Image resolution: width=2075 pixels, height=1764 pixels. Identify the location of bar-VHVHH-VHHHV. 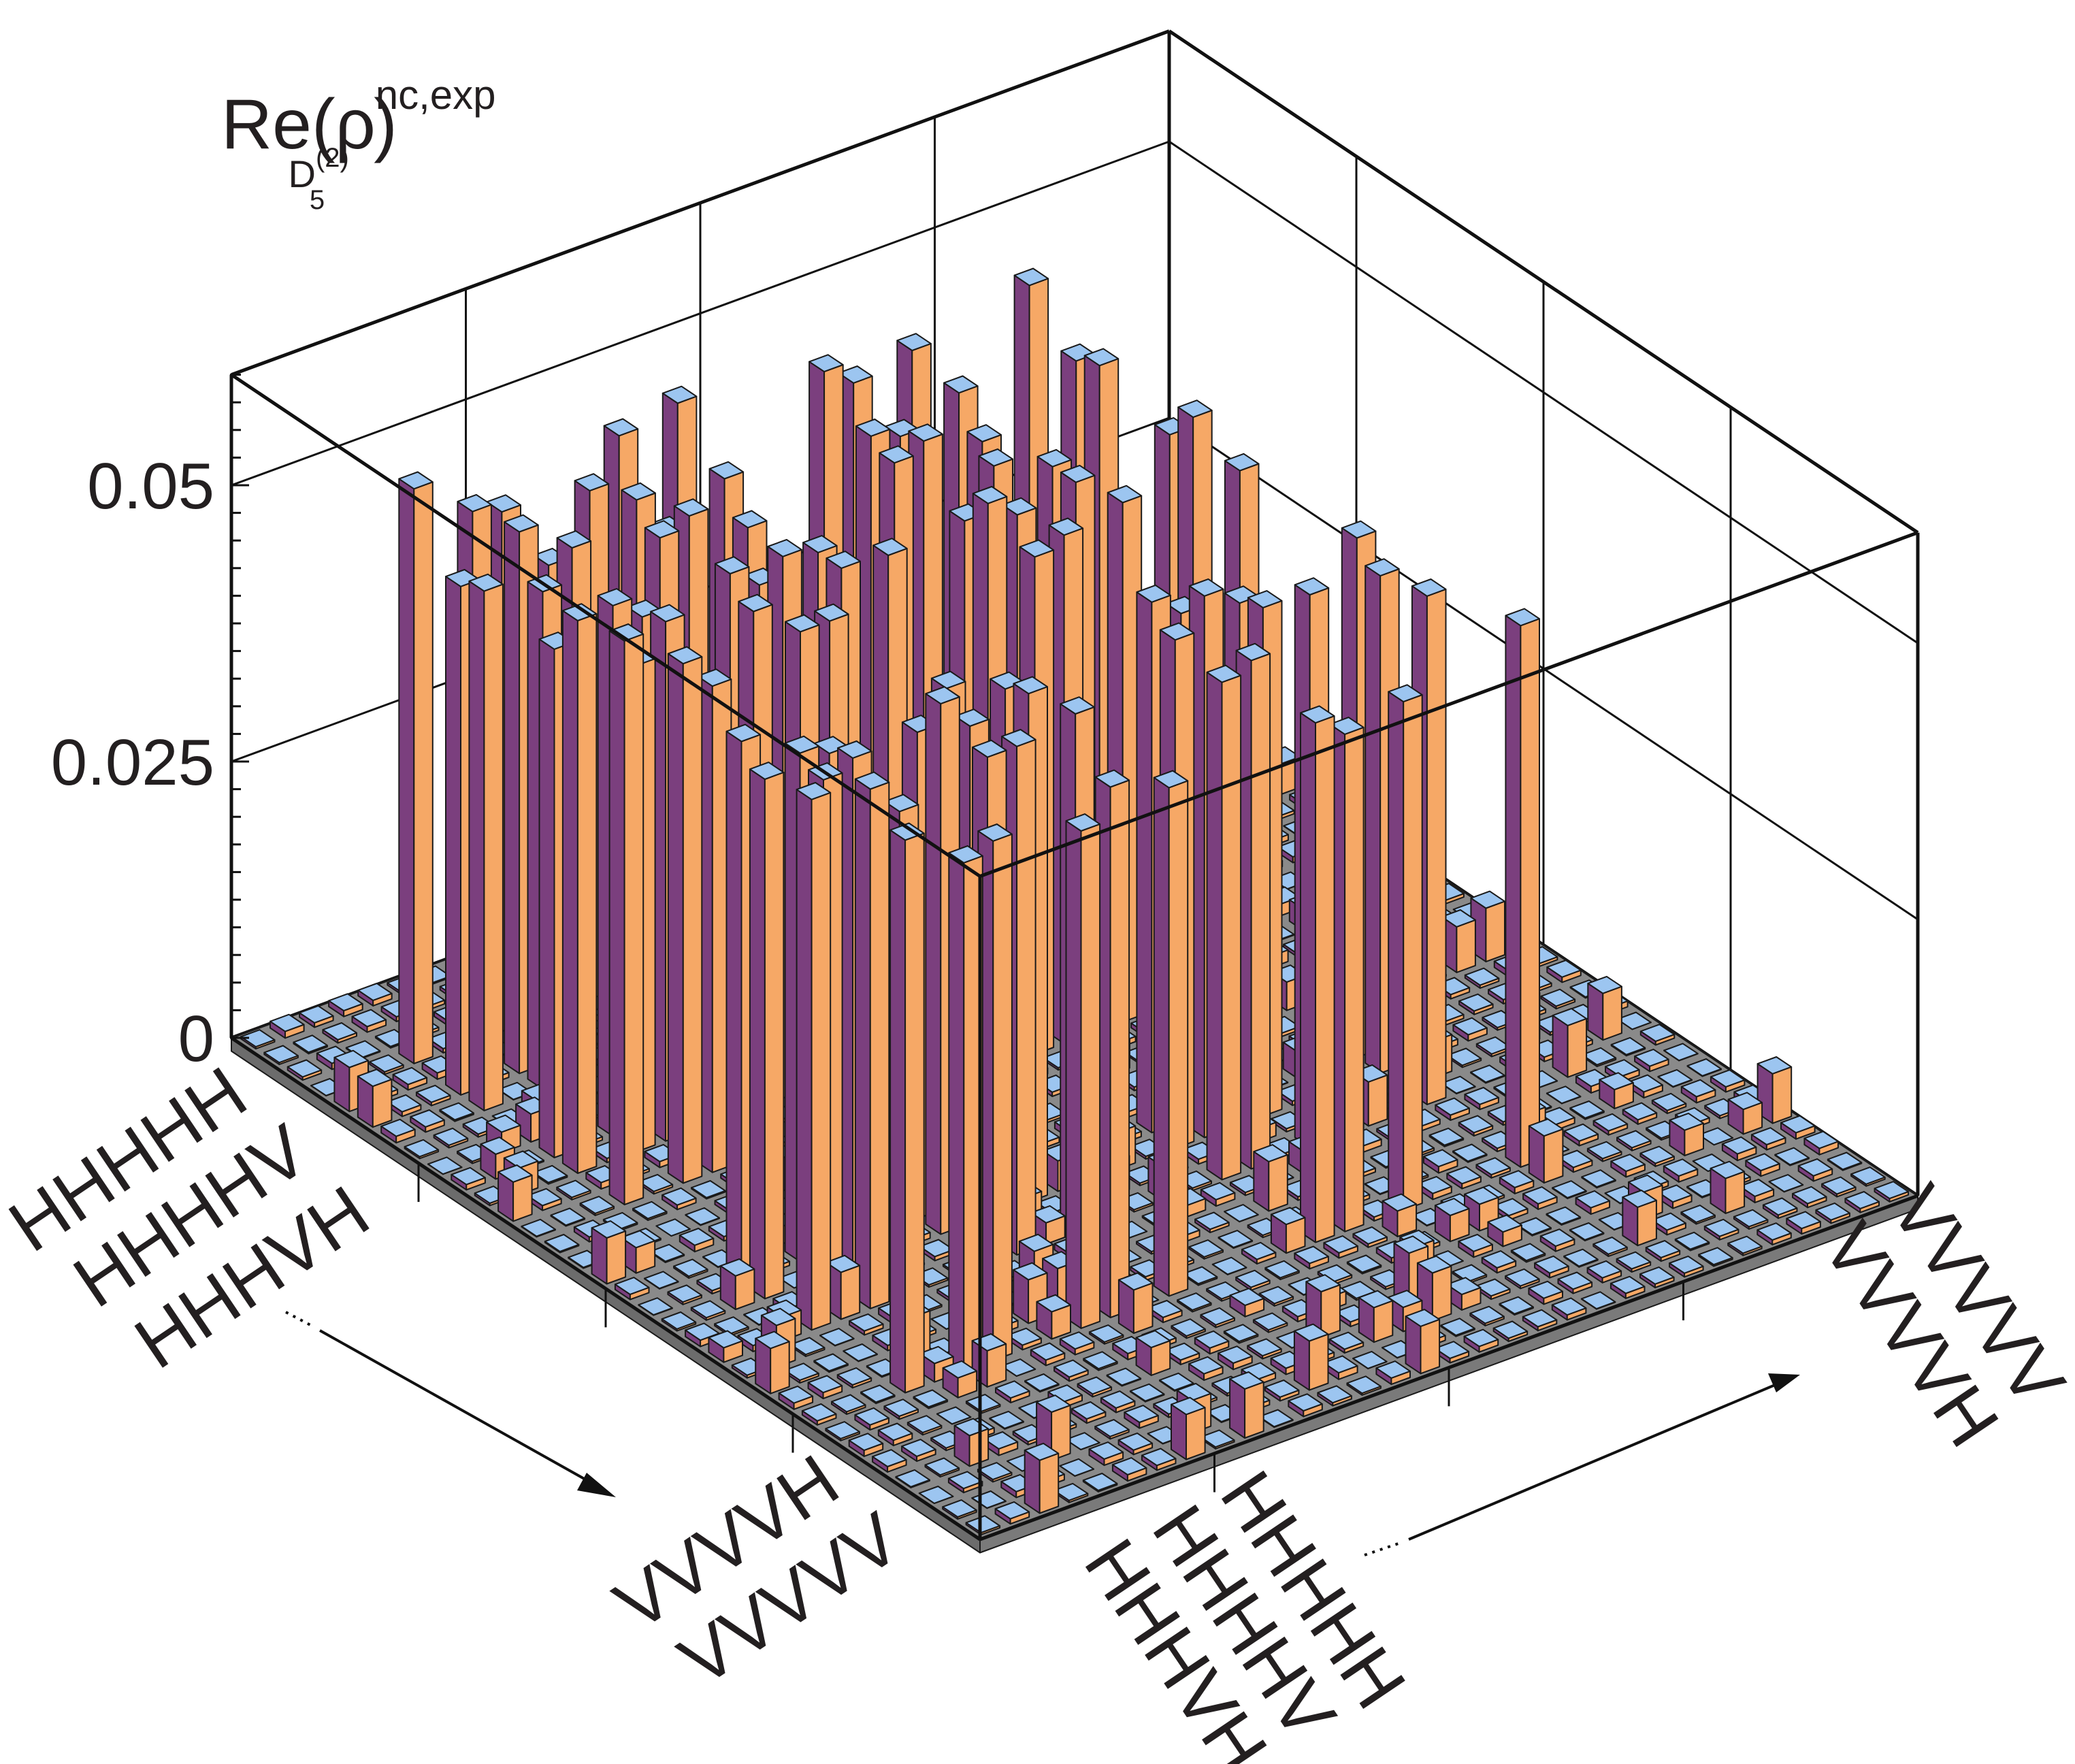
(1224, 923).